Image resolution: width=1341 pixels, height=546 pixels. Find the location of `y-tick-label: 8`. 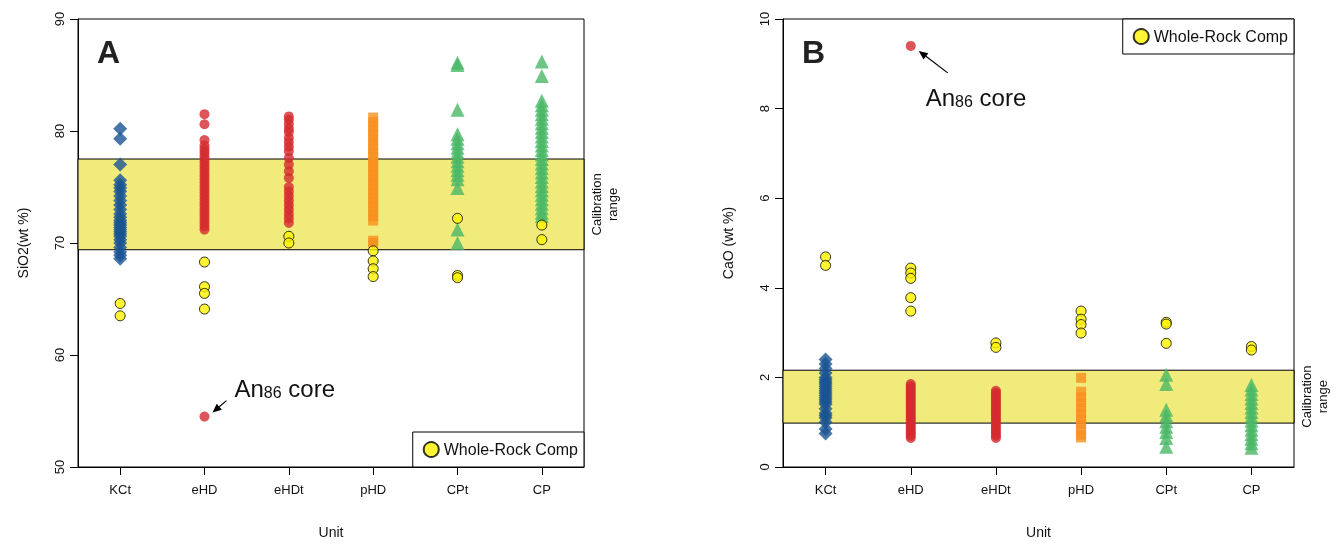

y-tick-label: 8 is located at coordinates (764, 108).